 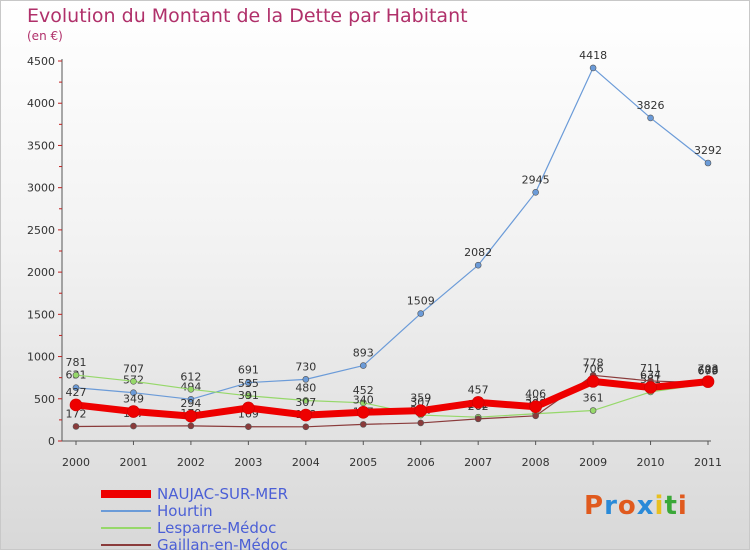 I want to click on y-tick-label: 4000, so click(x=41, y=103).